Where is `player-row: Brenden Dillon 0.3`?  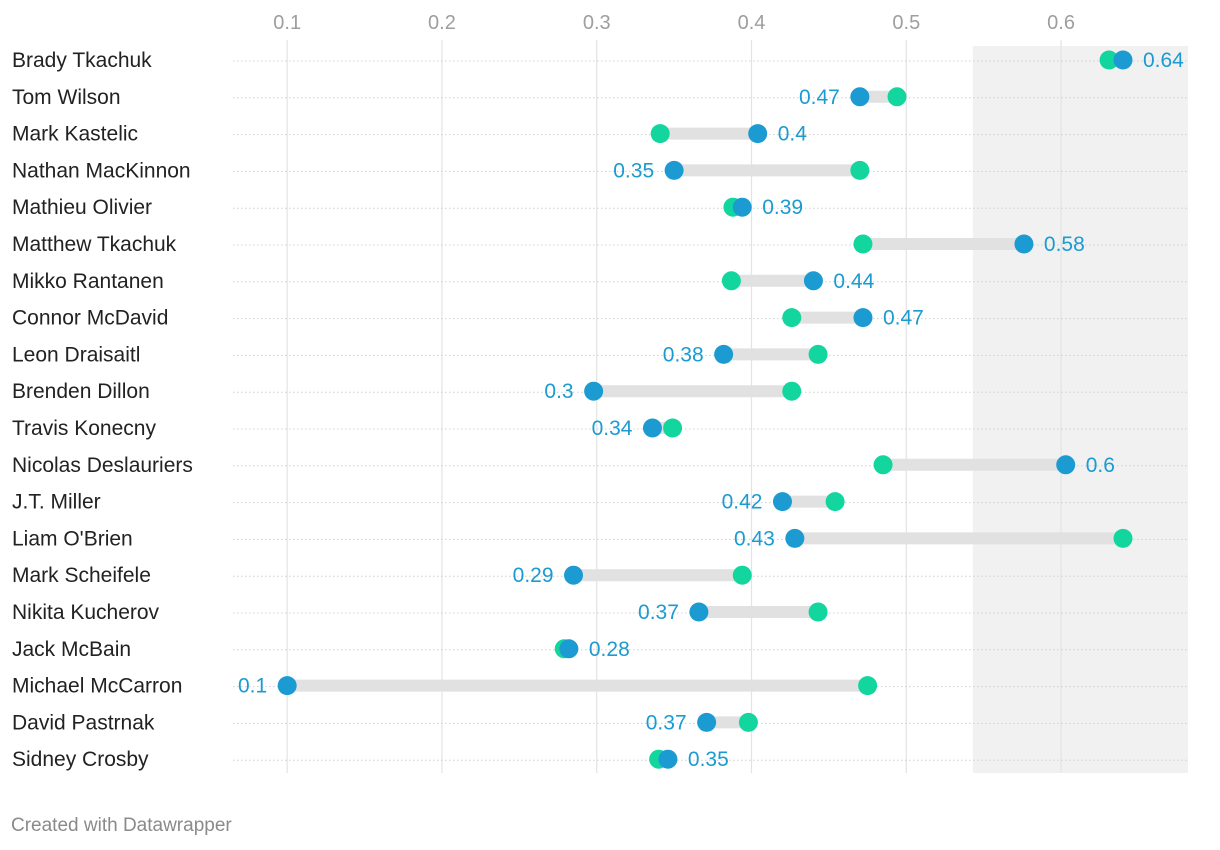
player-row: Brenden Dillon 0.3 is located at coordinates (600, 391).